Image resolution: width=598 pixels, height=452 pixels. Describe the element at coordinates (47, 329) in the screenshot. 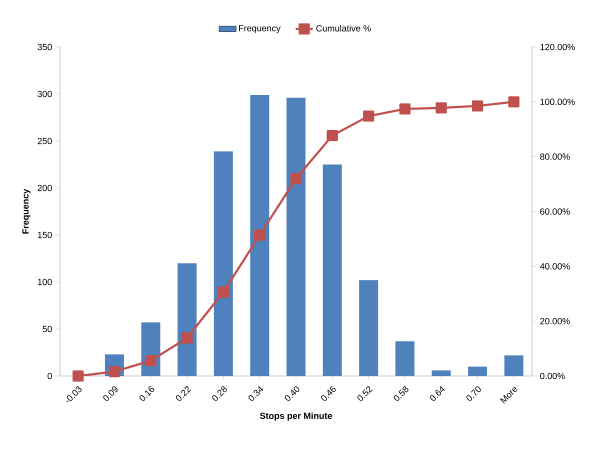

I see `y-tick-label: 50` at that location.